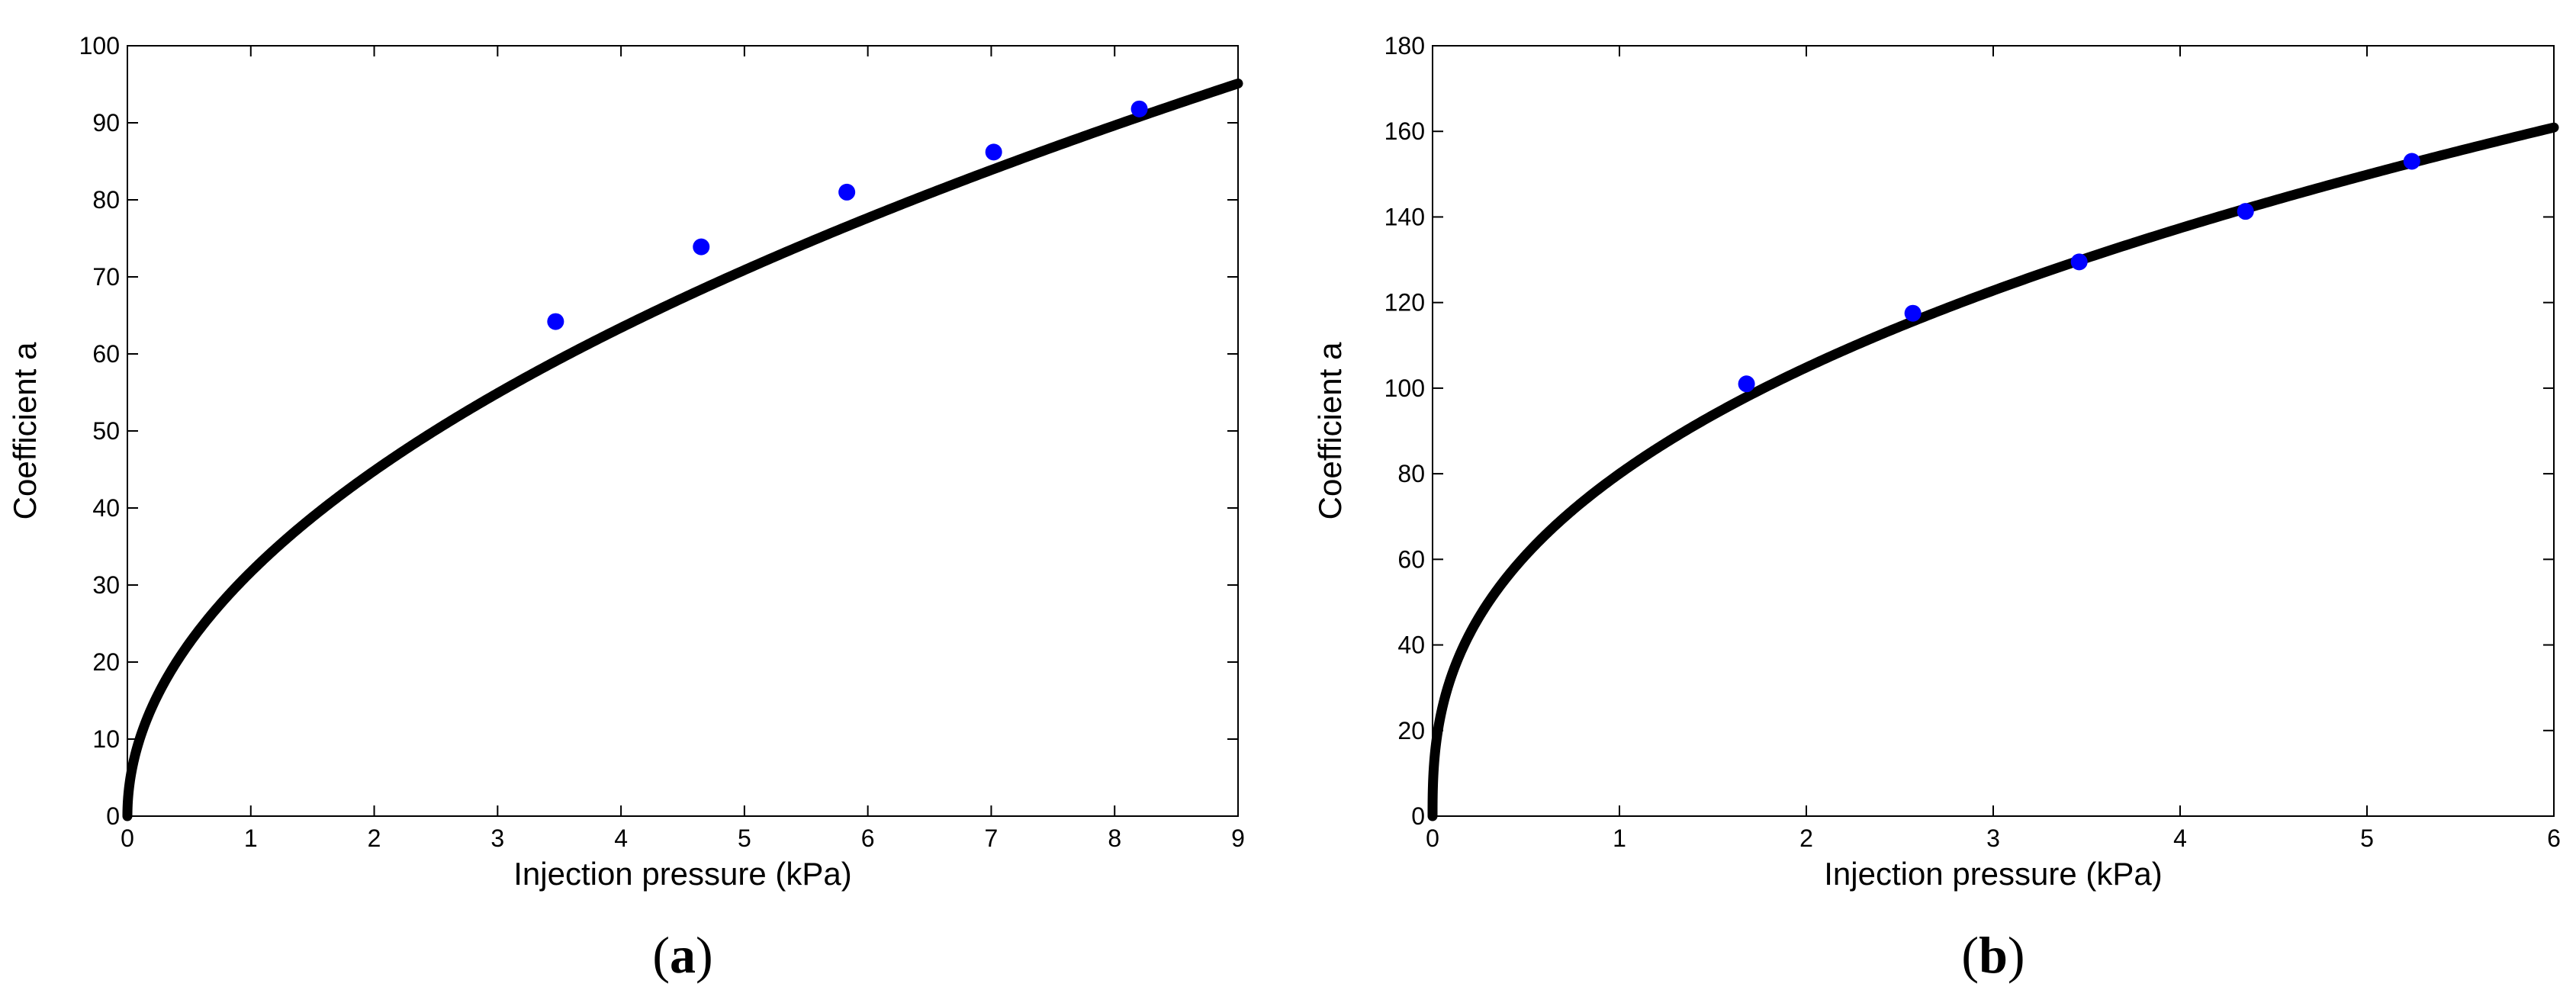 The width and height of the screenshot is (2576, 1003). Describe the element at coordinates (868, 838) in the screenshot. I see `panel-a-x-tick-label: 6` at that location.